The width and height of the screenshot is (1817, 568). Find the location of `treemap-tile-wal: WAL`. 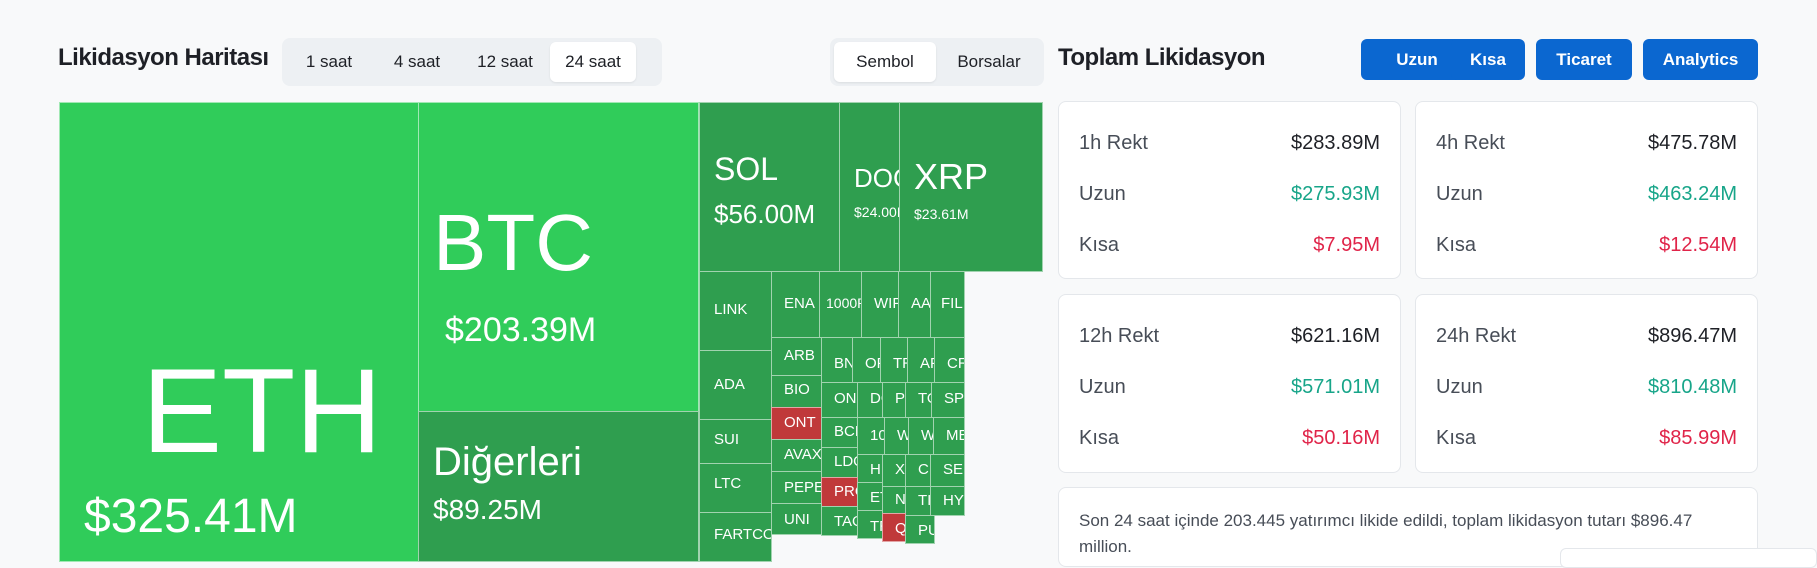

treemap-tile-wal: WAL is located at coordinates (921, 436).